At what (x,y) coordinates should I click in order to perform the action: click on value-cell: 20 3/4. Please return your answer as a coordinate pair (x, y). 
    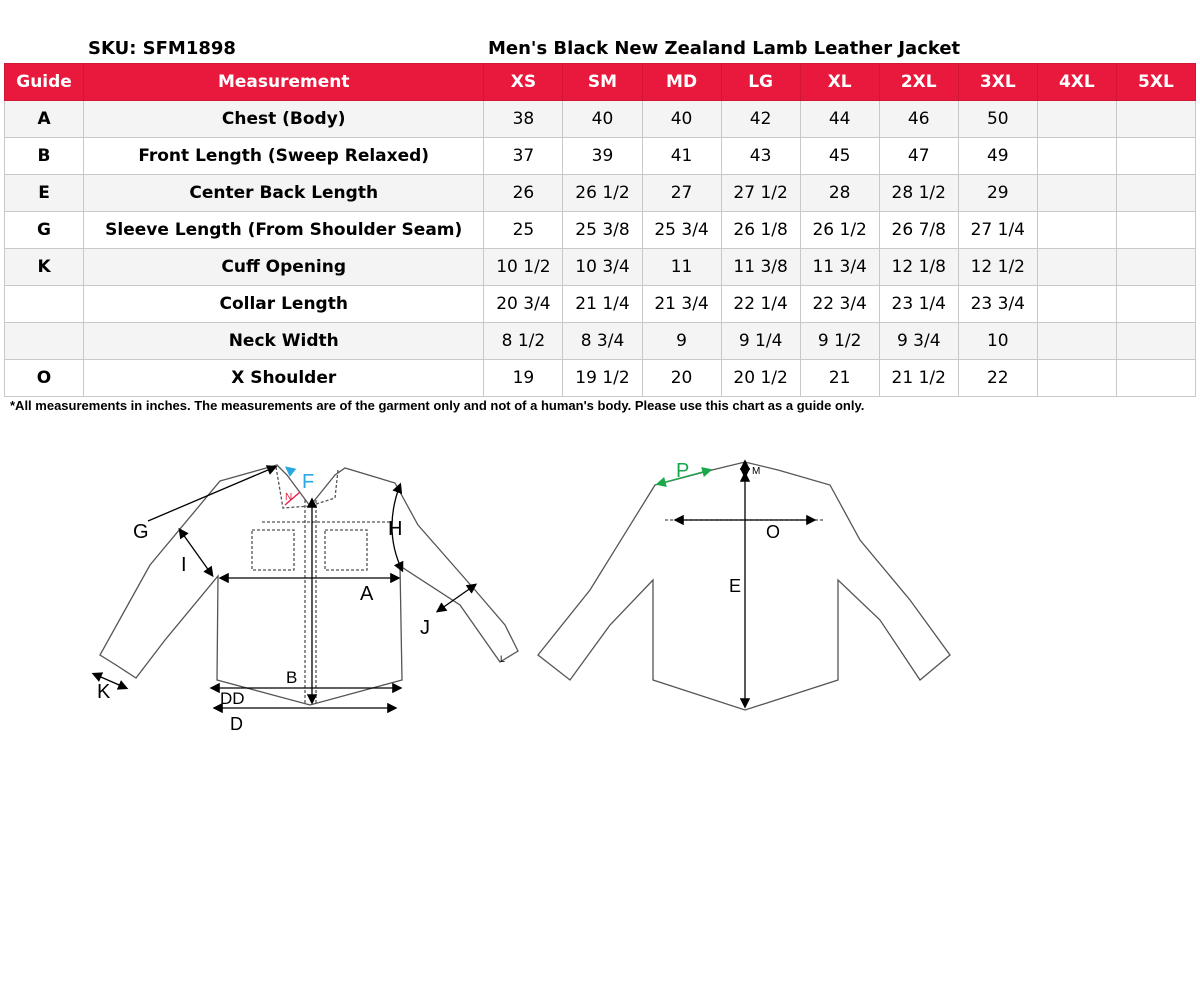
    Looking at the image, I should click on (523, 304).